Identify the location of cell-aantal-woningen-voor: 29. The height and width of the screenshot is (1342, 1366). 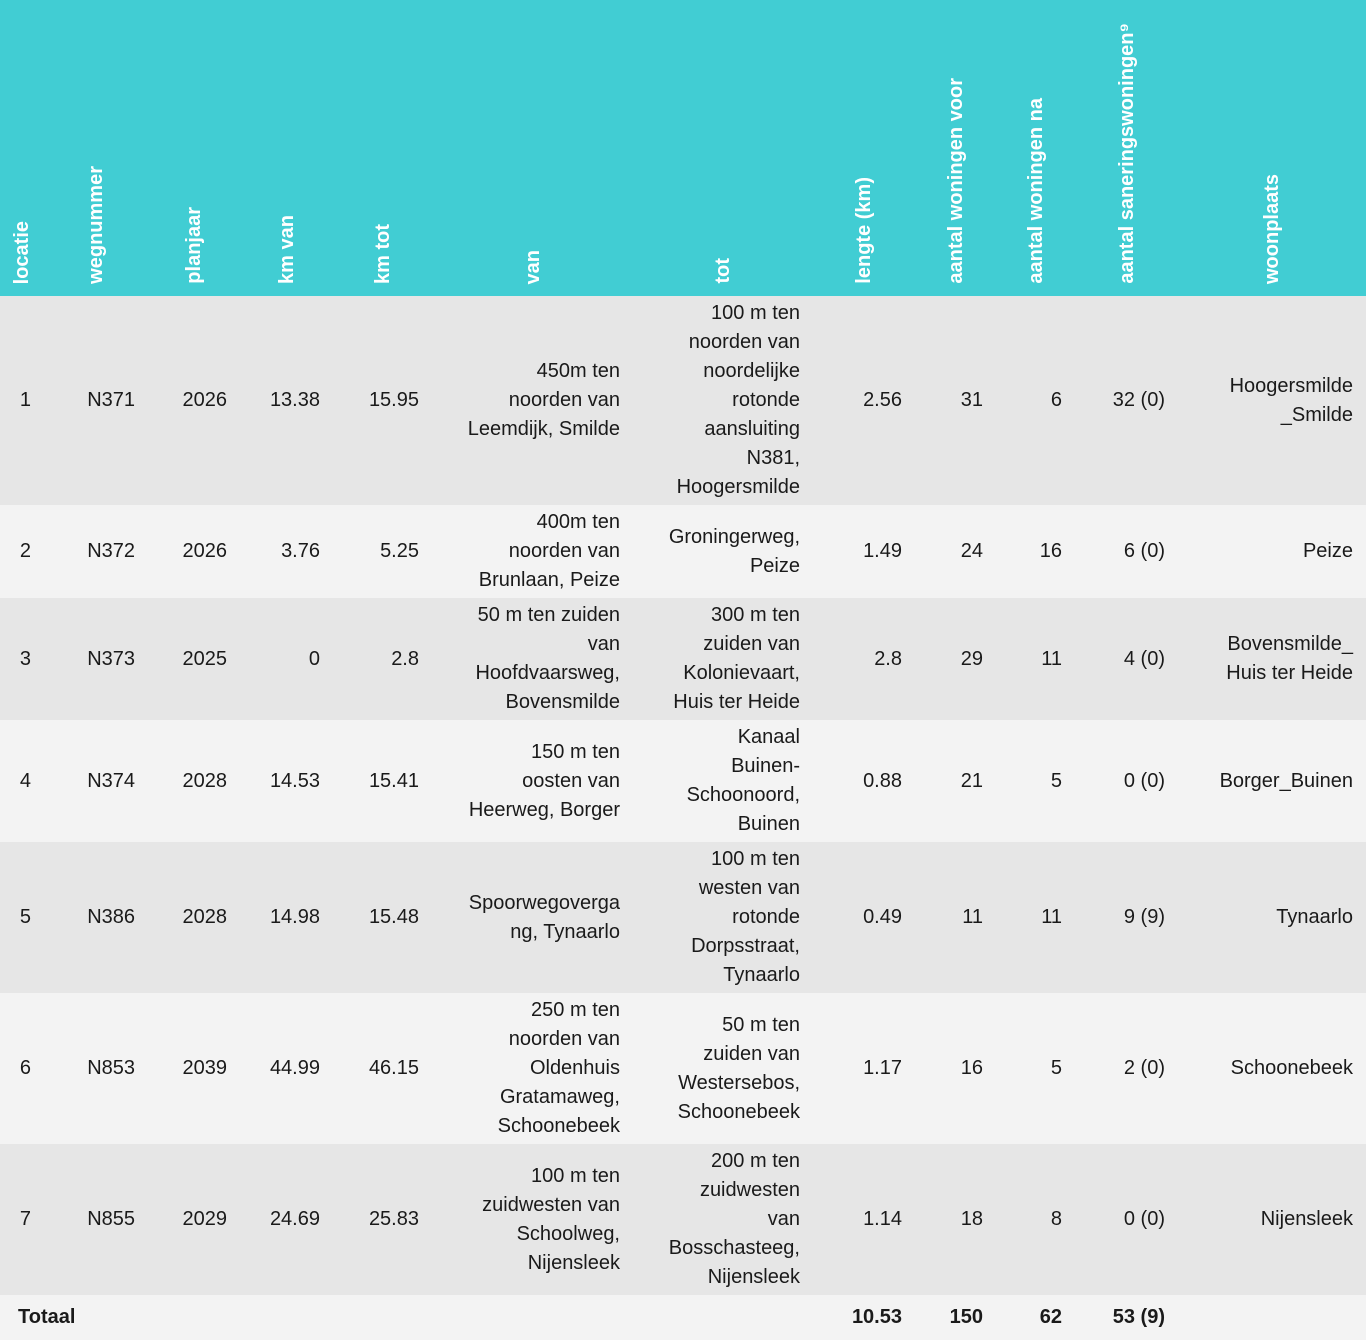
(971, 658).